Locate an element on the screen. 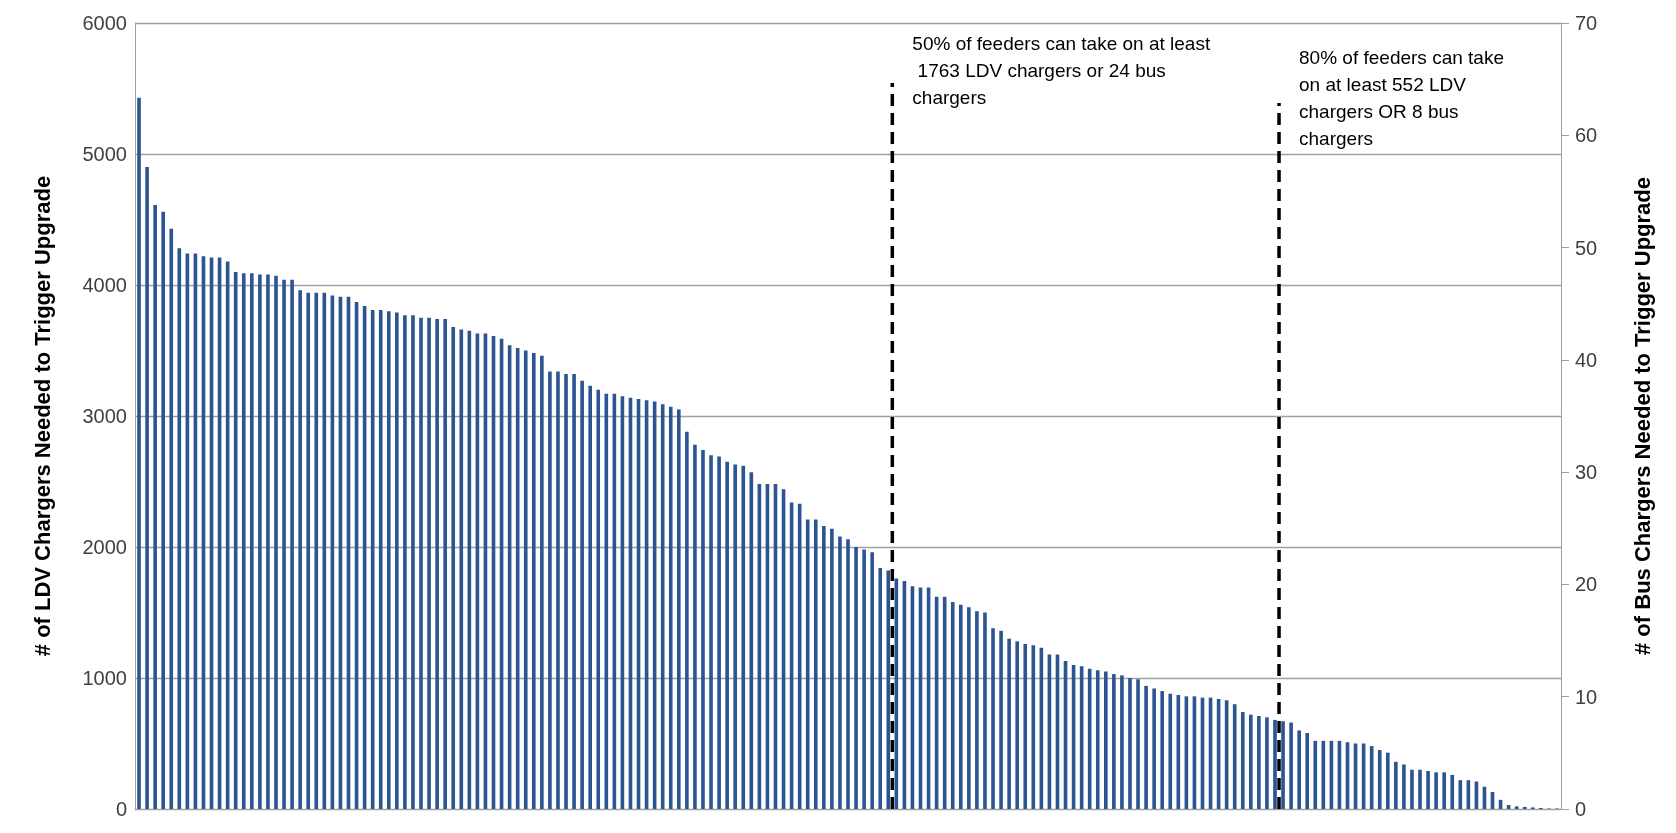 This screenshot has width=1676, height=833. y2-tick-label: 60 is located at coordinates (1586, 135).